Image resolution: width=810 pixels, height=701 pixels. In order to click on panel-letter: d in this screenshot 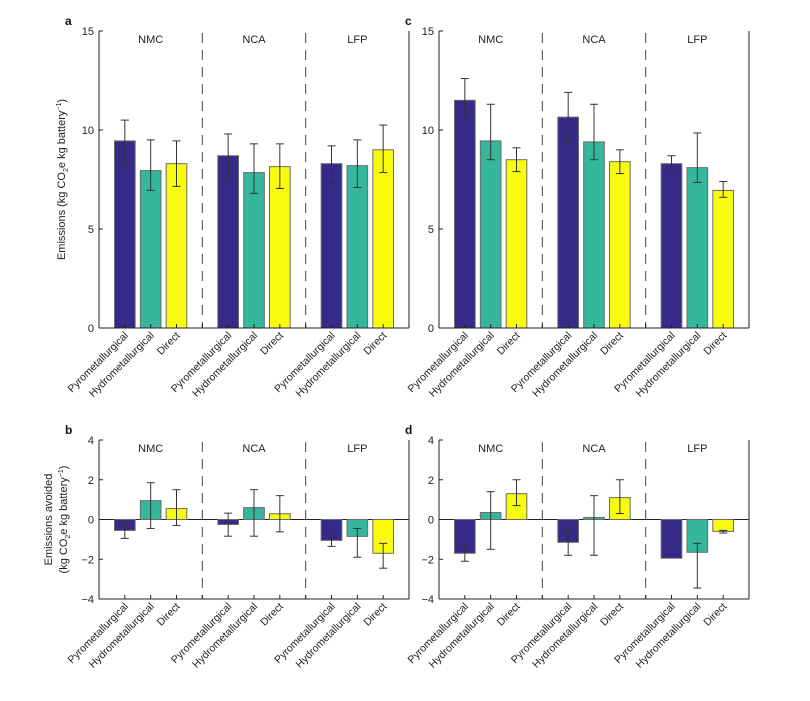, I will do `click(408, 430)`.